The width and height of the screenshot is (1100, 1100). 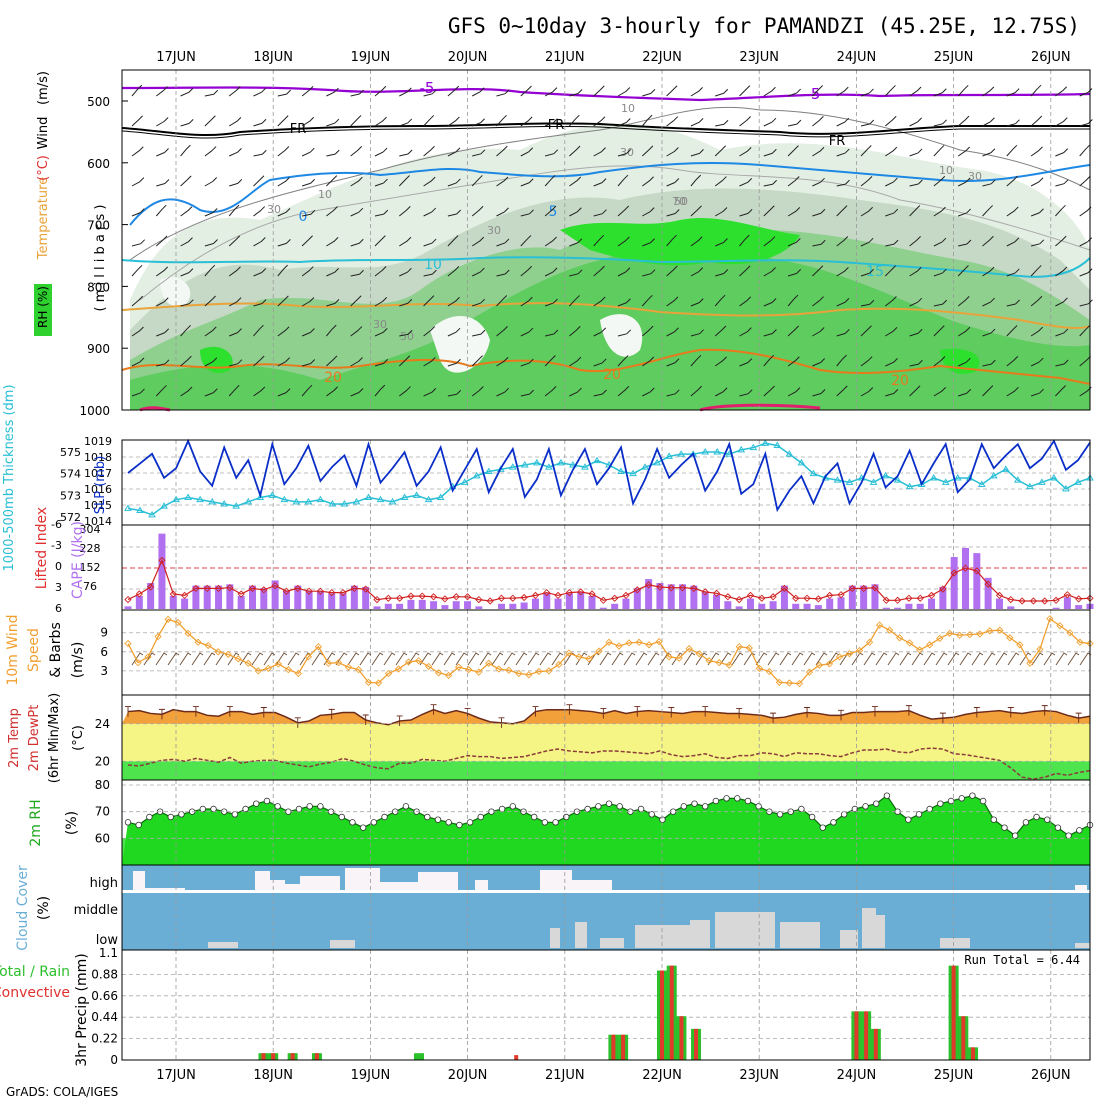 What do you see at coordinates (78, 738) in the screenshot?
I see `temp2m-axis-label-4: (°C)` at bounding box center [78, 738].